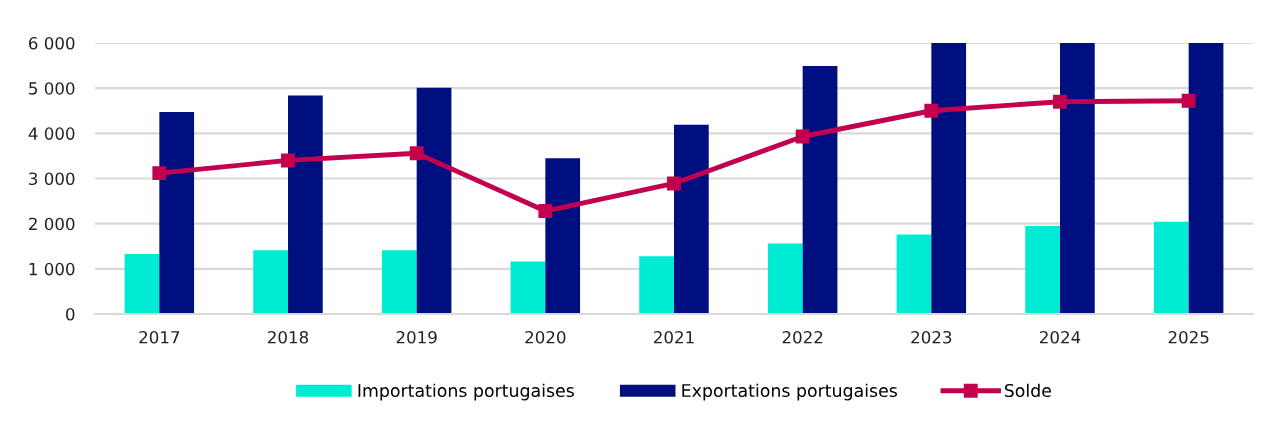  What do you see at coordinates (52, 269) in the screenshot?
I see `y-tick-label: 1 000` at bounding box center [52, 269].